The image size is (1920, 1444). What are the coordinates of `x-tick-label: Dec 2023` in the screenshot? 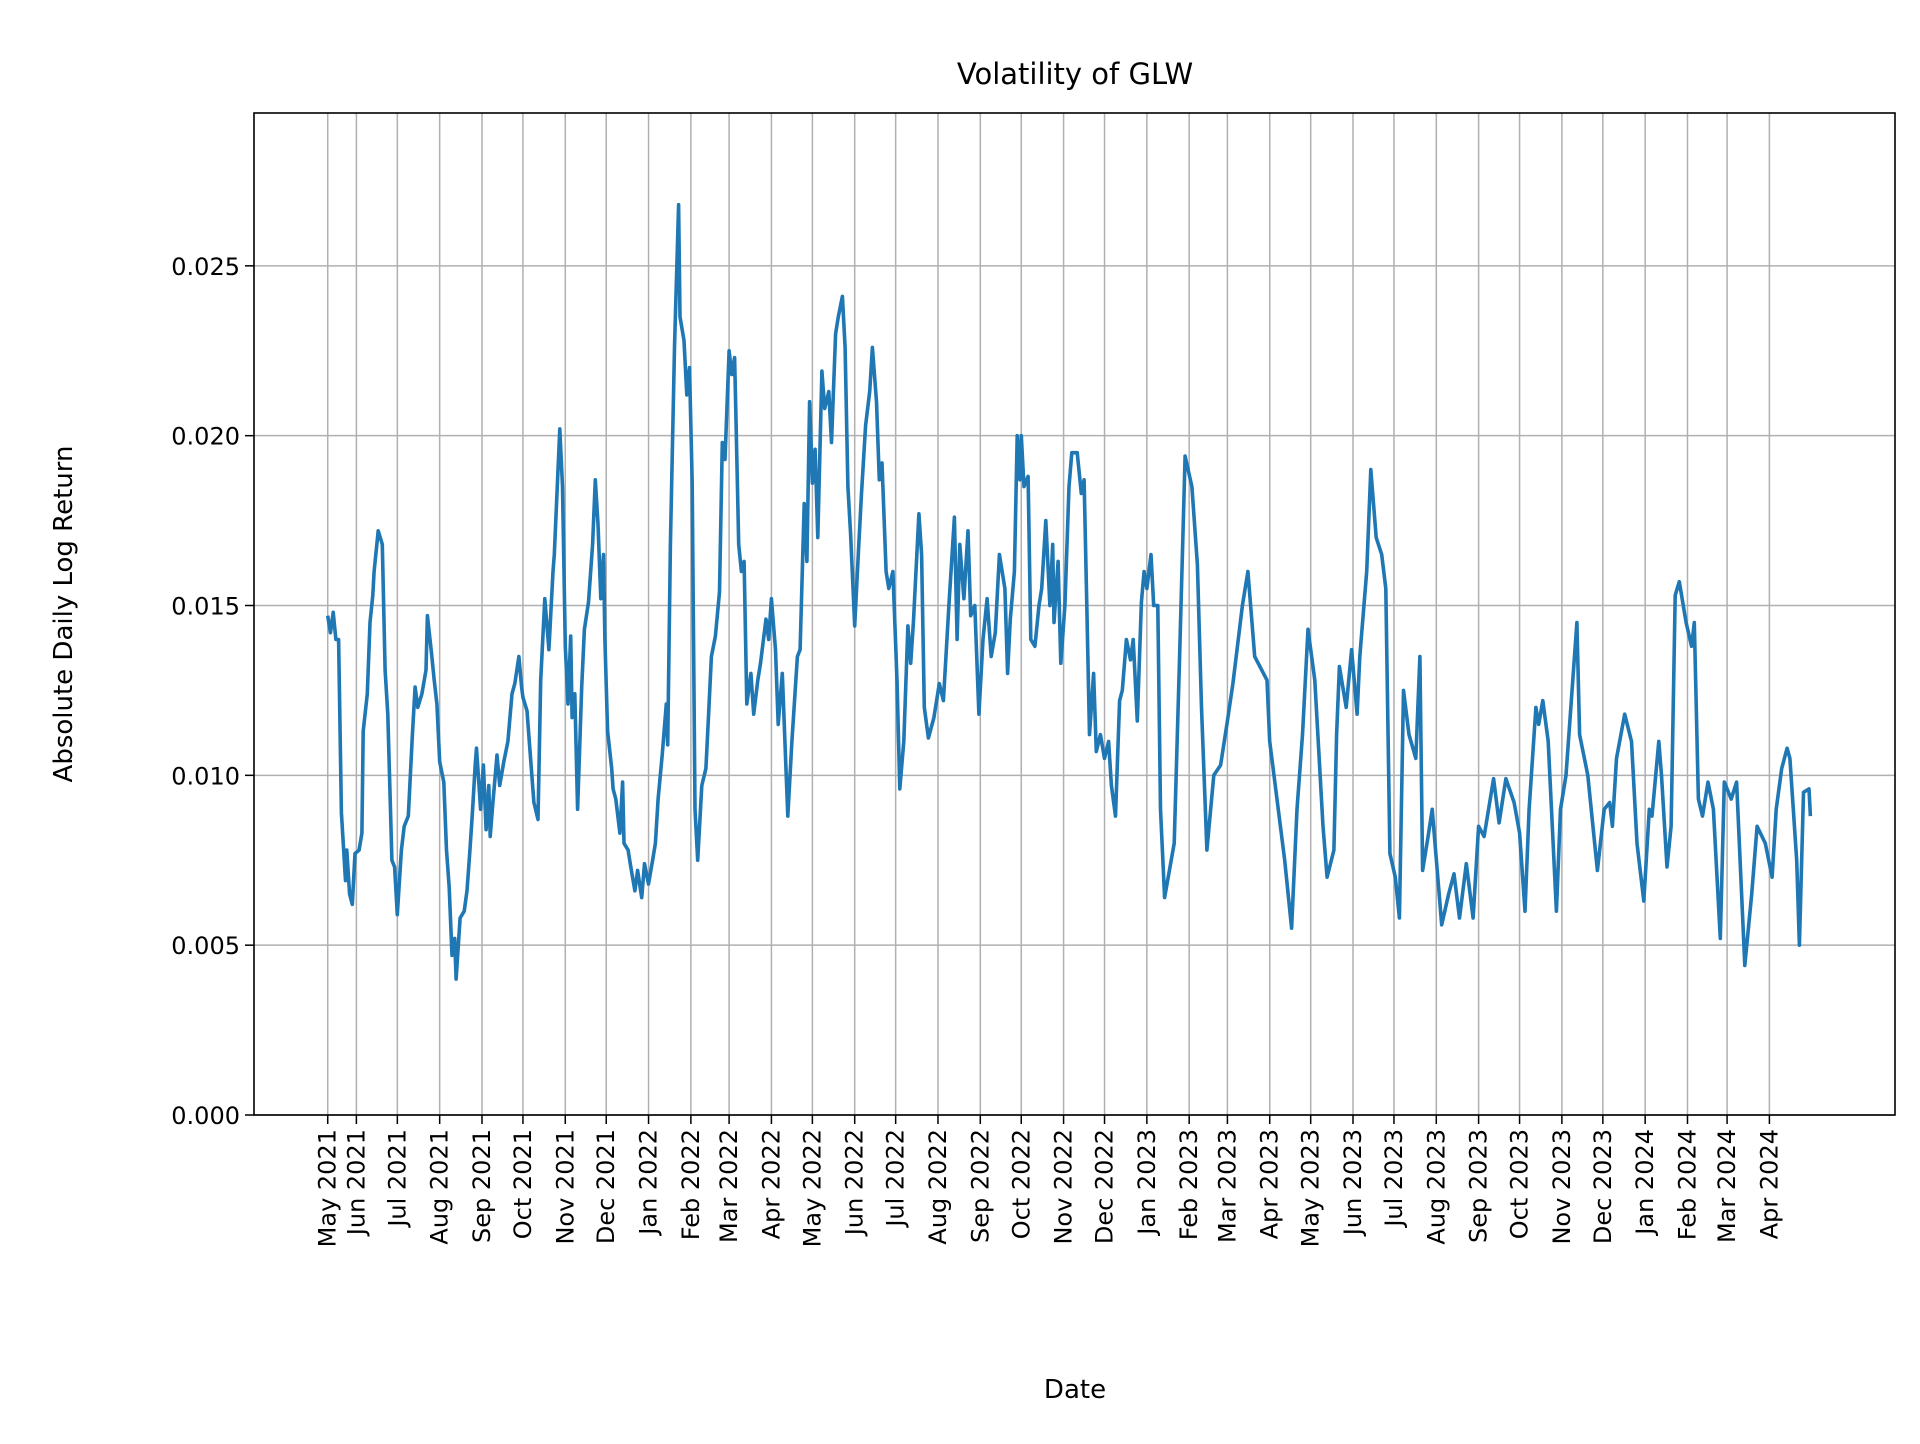 It's located at (1603, 1186).